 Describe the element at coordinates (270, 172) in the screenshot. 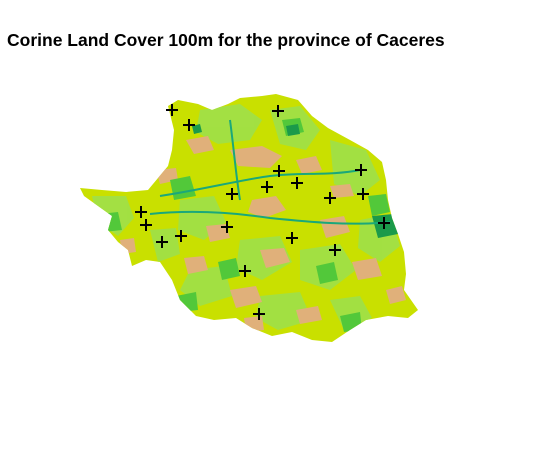

I see `rivers` at that location.